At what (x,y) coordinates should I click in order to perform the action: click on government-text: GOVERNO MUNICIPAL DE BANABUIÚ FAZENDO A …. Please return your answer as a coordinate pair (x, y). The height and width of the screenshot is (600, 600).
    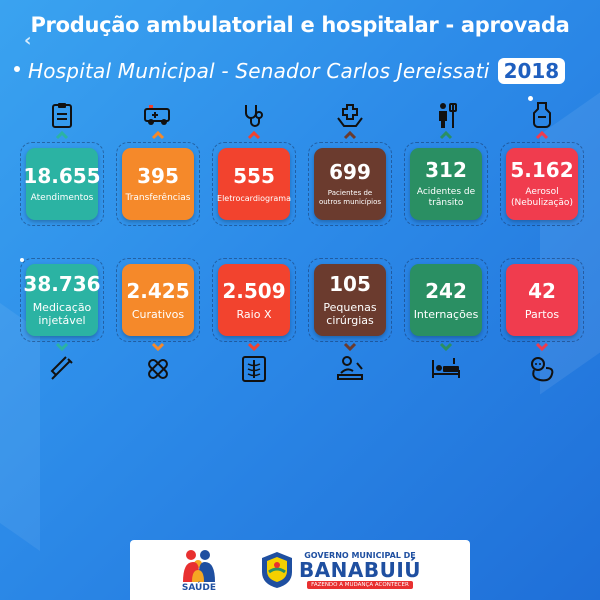
    Looking at the image, I should click on (360, 570).